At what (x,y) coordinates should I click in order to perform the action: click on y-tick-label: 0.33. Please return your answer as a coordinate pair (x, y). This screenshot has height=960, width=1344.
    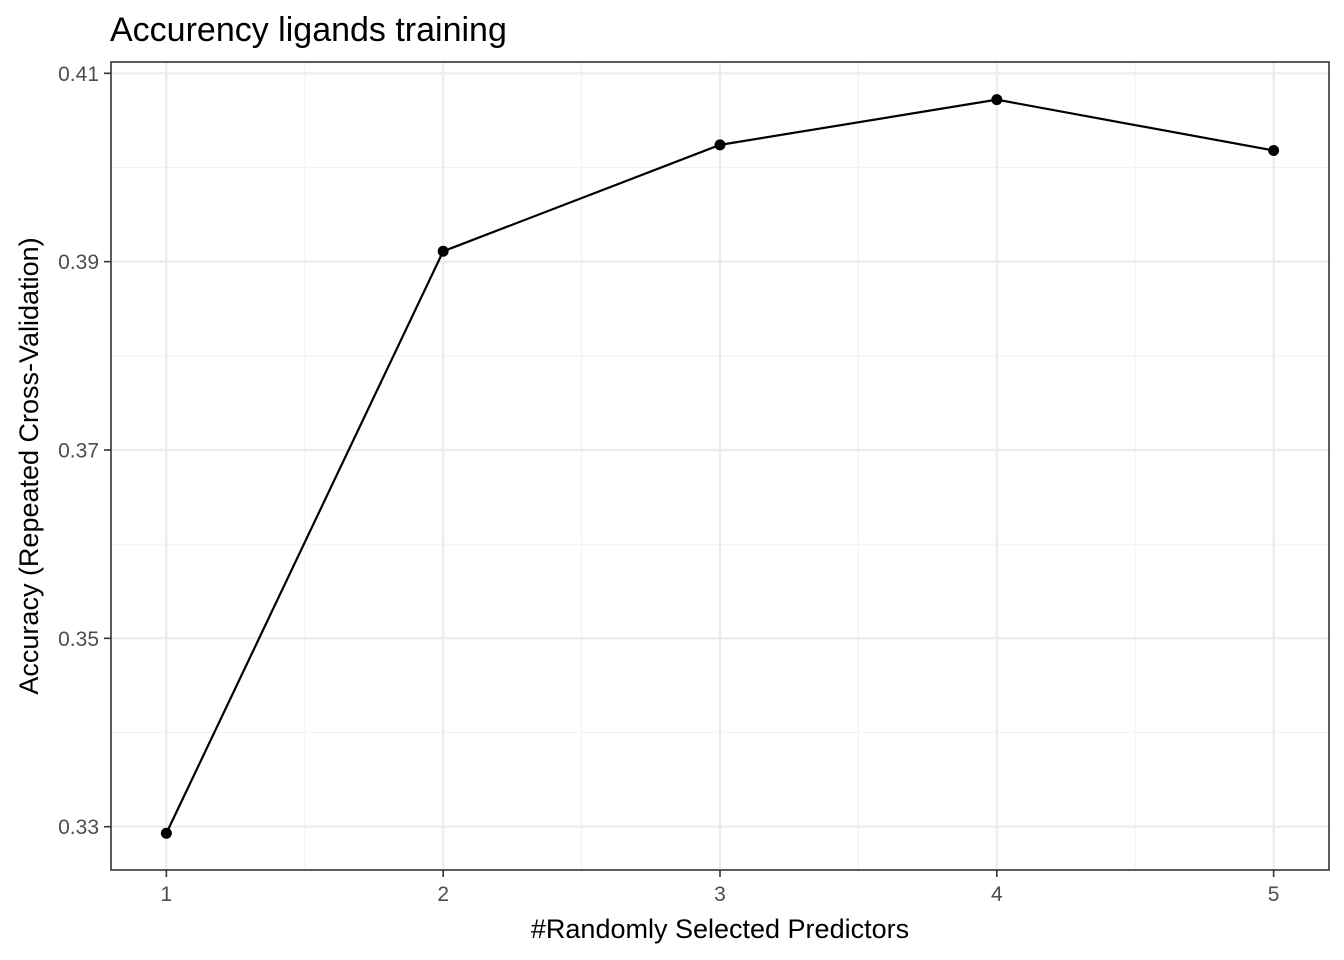
    Looking at the image, I should click on (78, 827).